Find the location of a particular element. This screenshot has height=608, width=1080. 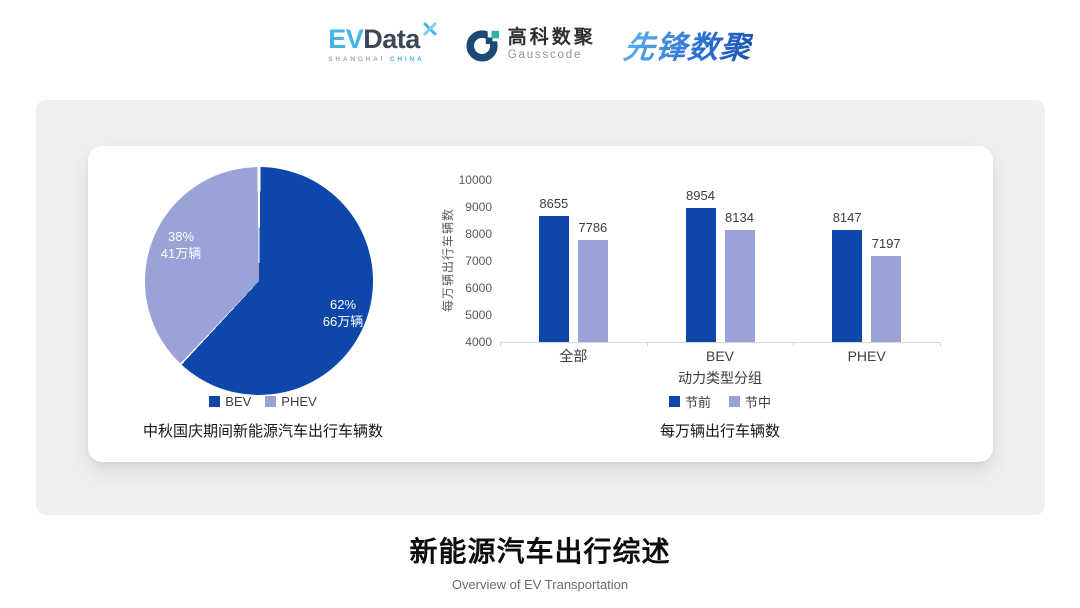

y-tick-label: 4000 is located at coordinates (478, 342).